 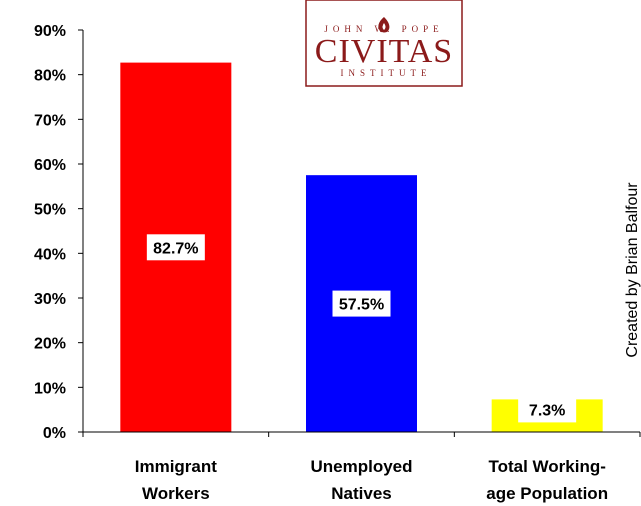 I want to click on data-label-text: 82.7%, so click(x=175, y=248).